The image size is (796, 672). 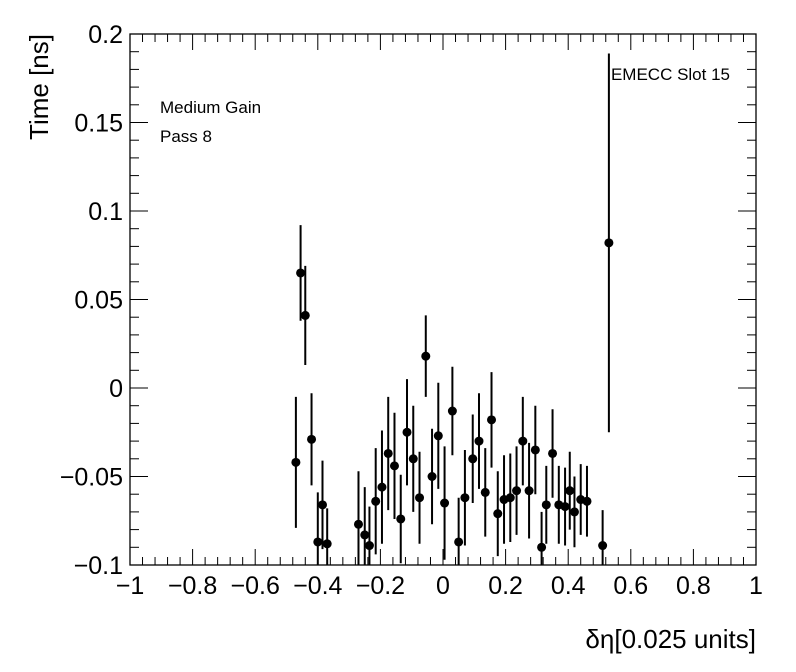 I want to click on x-tick-labels: −1 −0.8 −0.6 −0.4 −0.2 0 0.2 0.4 0.6 0.8 1, so click(x=439, y=586).